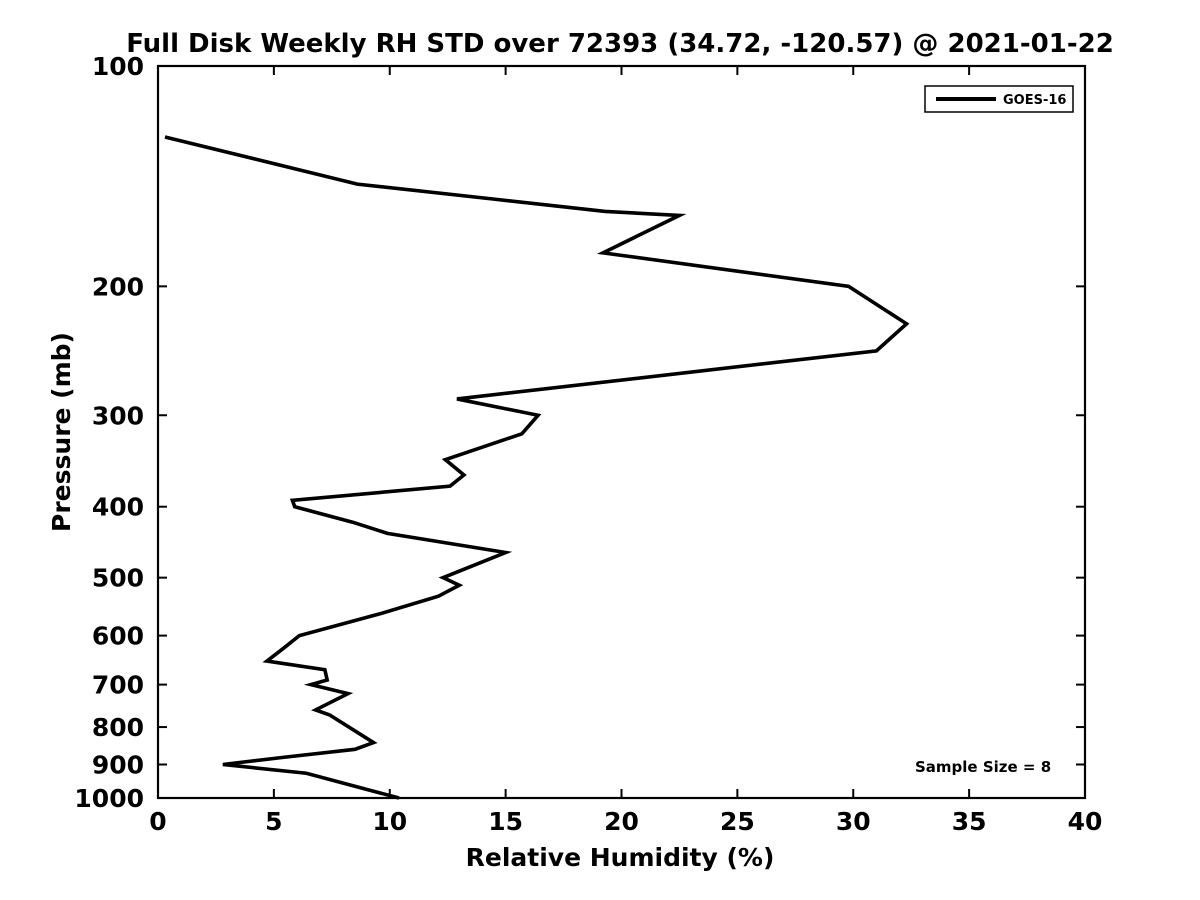 Image resolution: width=1200 pixels, height=900 pixels. I want to click on y-axis-label: Pressure (mb), so click(61, 432).